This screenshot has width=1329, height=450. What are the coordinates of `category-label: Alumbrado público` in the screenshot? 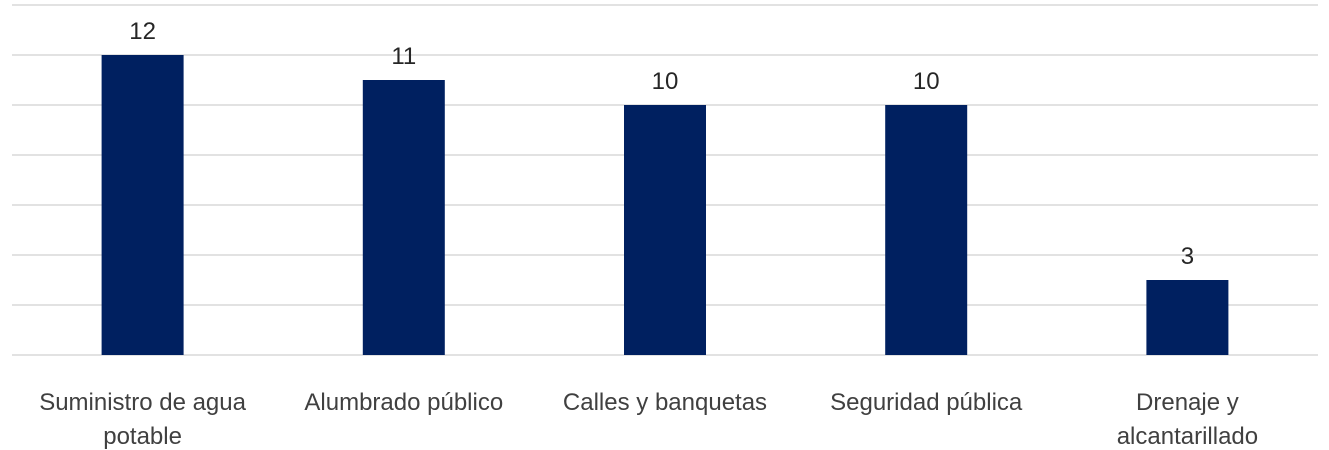 It's located at (403, 402).